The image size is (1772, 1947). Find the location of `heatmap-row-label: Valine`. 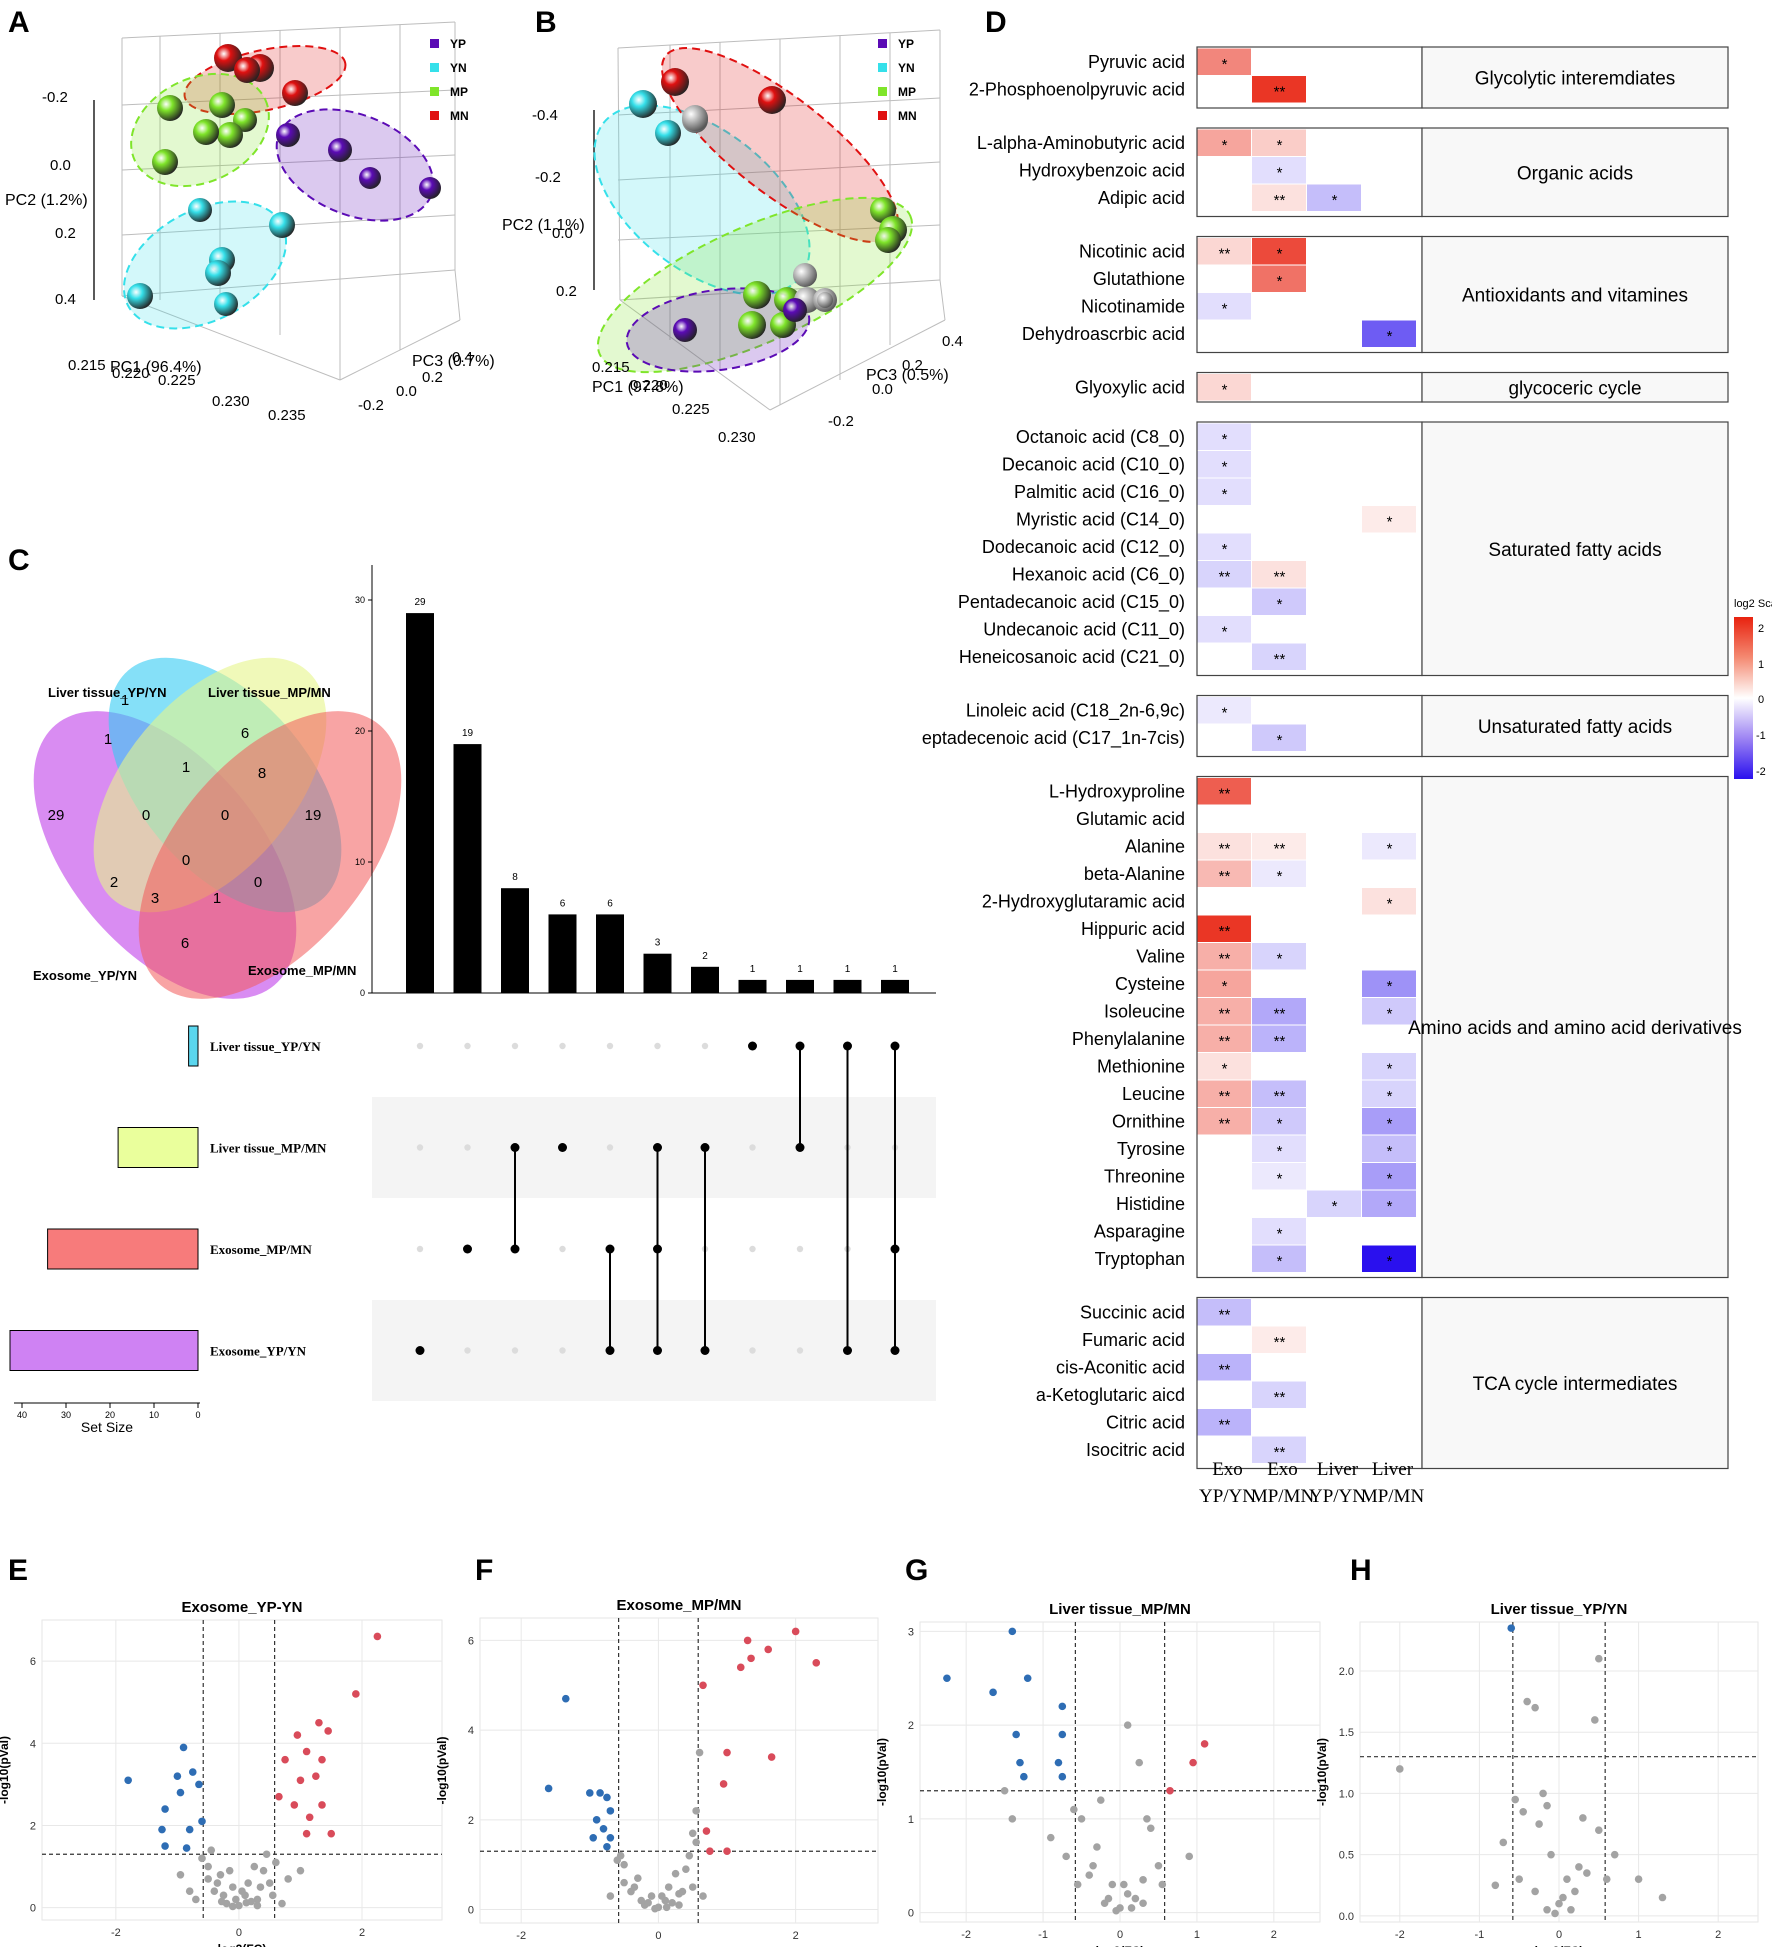

heatmap-row-label: Valine is located at coordinates (1160, 956).